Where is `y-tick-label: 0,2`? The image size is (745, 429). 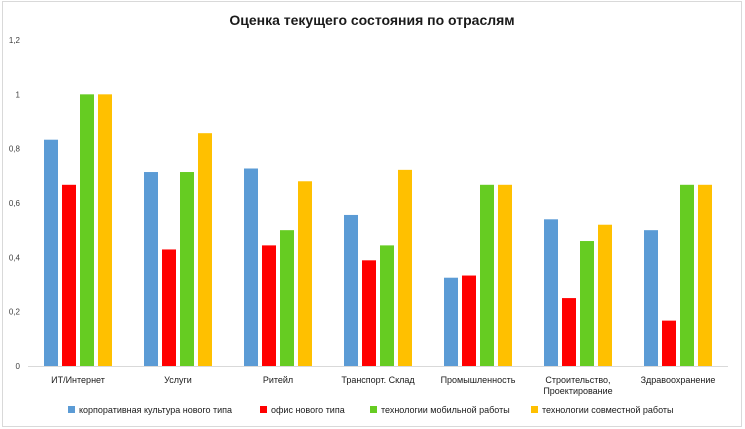
y-tick-label: 0,2 is located at coordinates (15, 312).